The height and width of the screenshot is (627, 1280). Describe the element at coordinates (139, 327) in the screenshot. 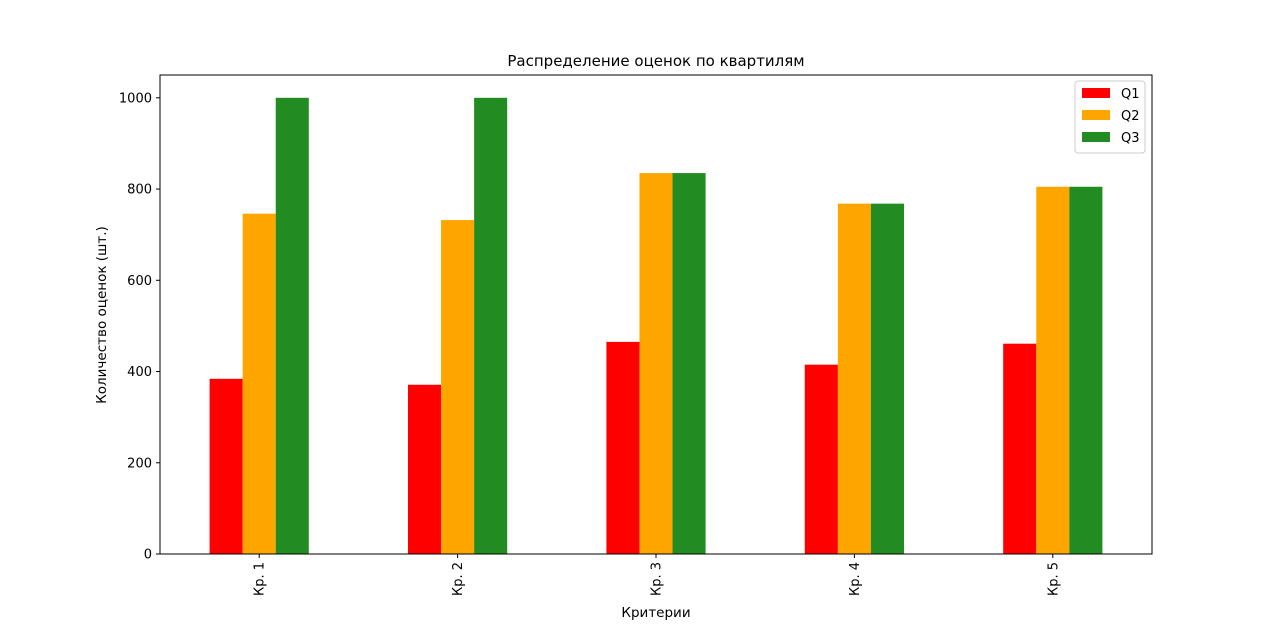

I see `y-axis: 0 200 400 600 800 1000` at that location.